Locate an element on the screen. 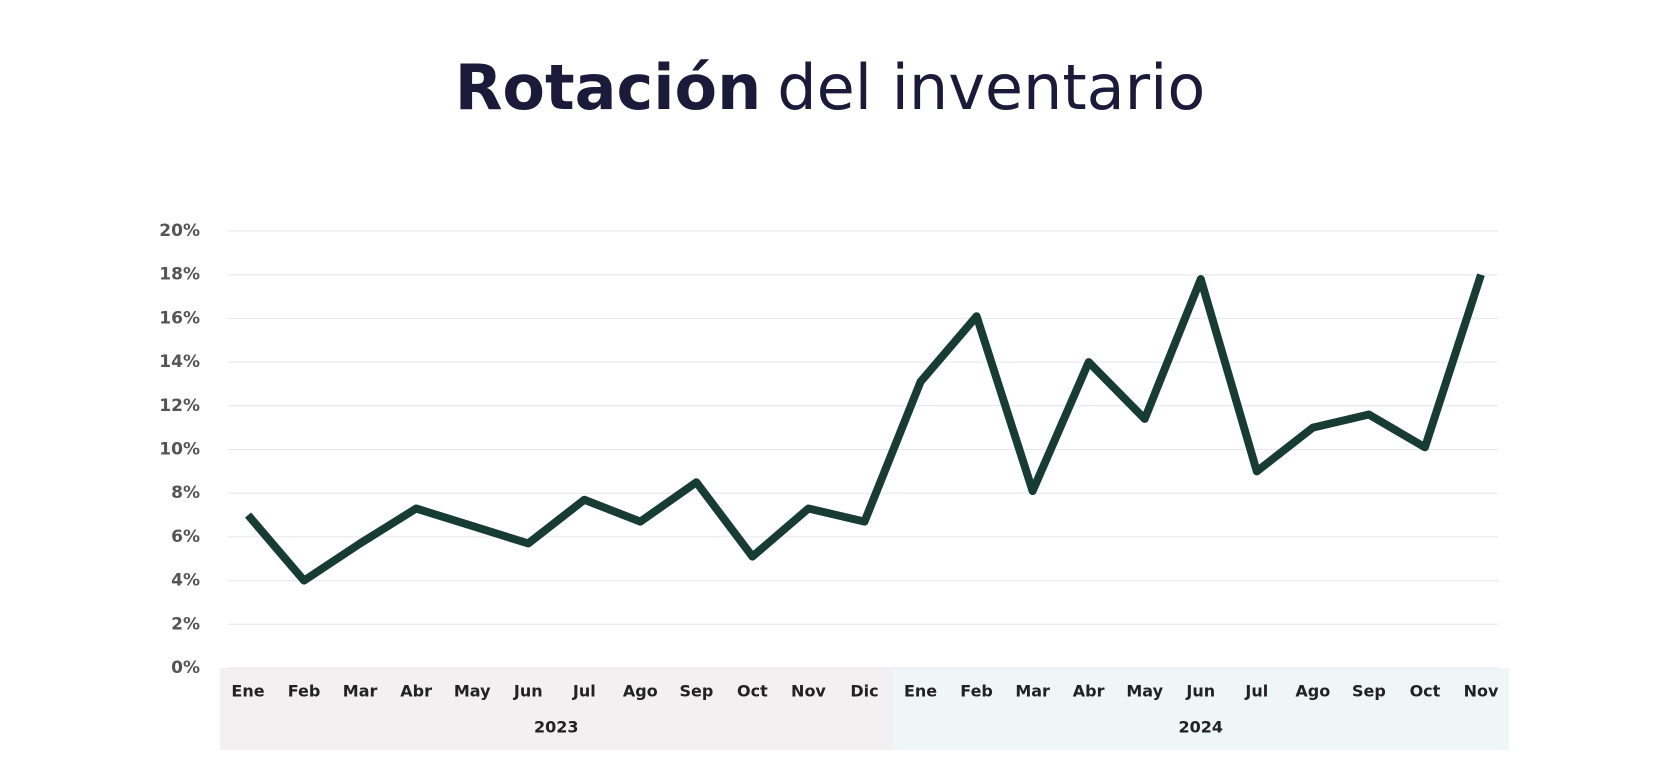 The width and height of the screenshot is (1660, 771). y-tick-label: 0% is located at coordinates (185, 668).